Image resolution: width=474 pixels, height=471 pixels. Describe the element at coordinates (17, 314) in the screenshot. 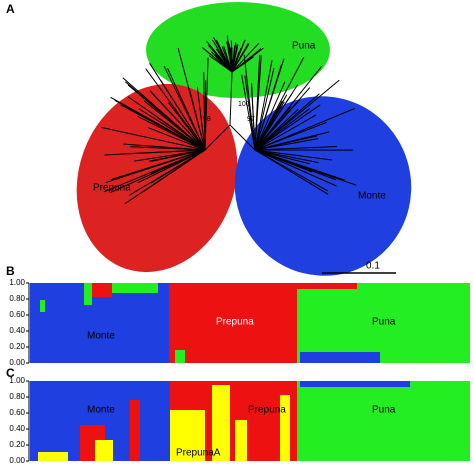

I see `y-tick-label: 0.60` at that location.